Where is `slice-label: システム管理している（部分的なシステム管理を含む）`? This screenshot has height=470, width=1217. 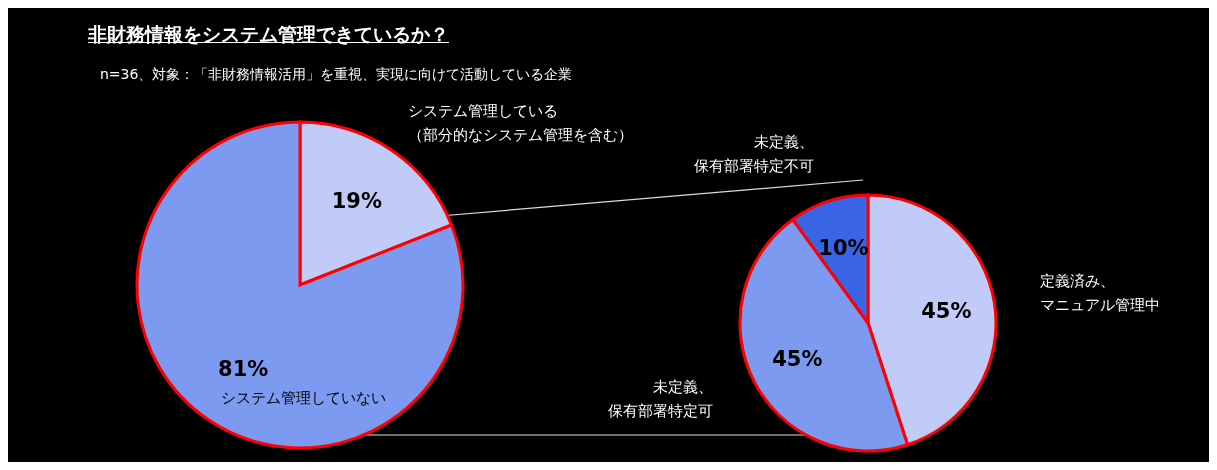 slice-label: システム管理している（部分的なシステム管理を含む） is located at coordinates (521, 122).